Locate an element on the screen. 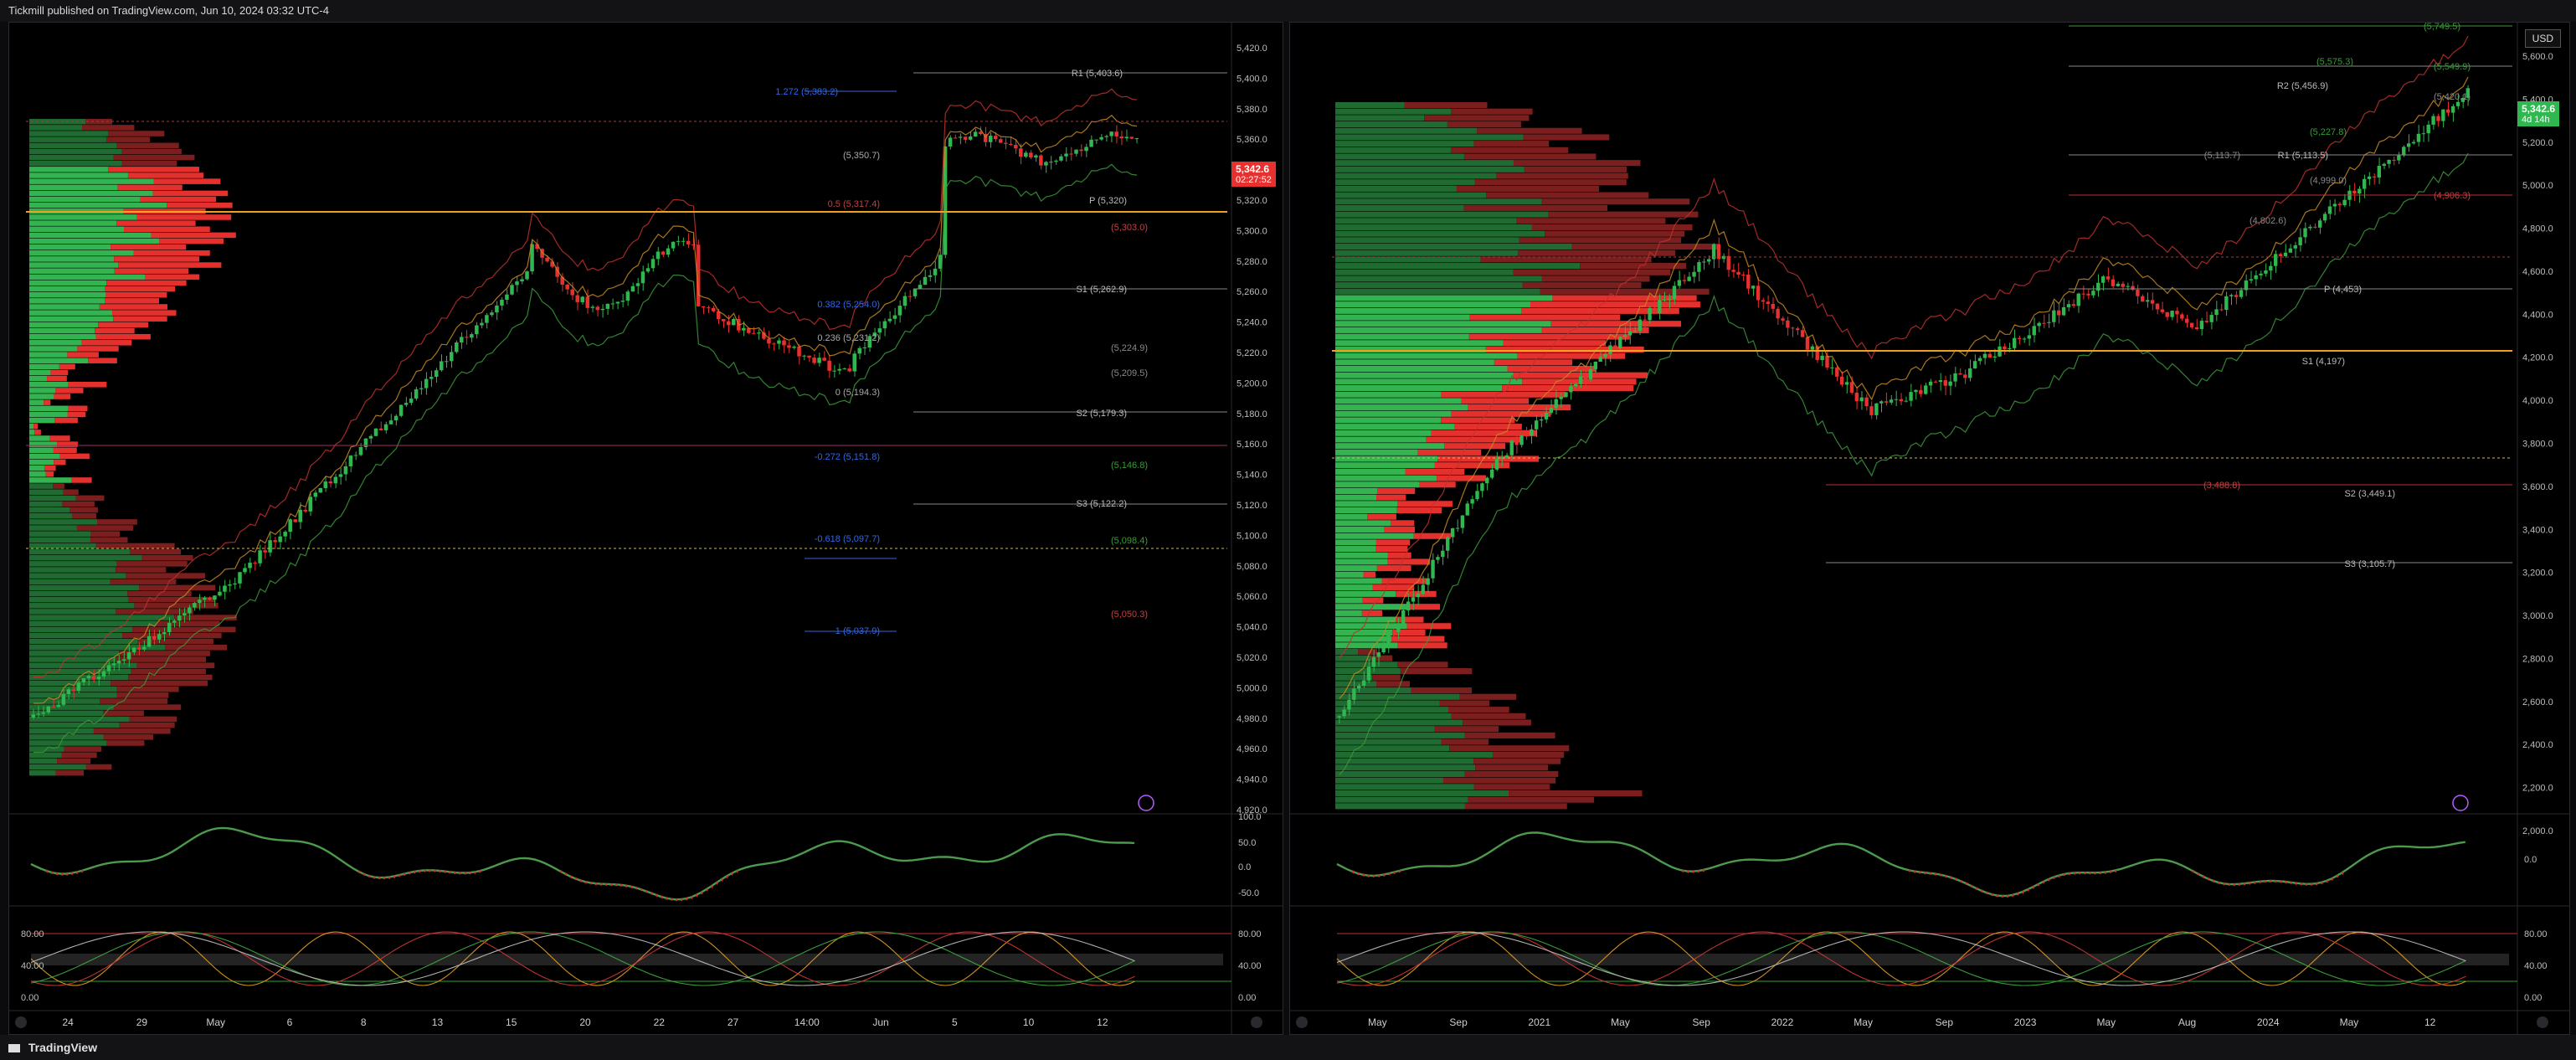 Image resolution: width=2576 pixels, height=1060 pixels. time-tick-label: 12 is located at coordinates (1103, 1022).